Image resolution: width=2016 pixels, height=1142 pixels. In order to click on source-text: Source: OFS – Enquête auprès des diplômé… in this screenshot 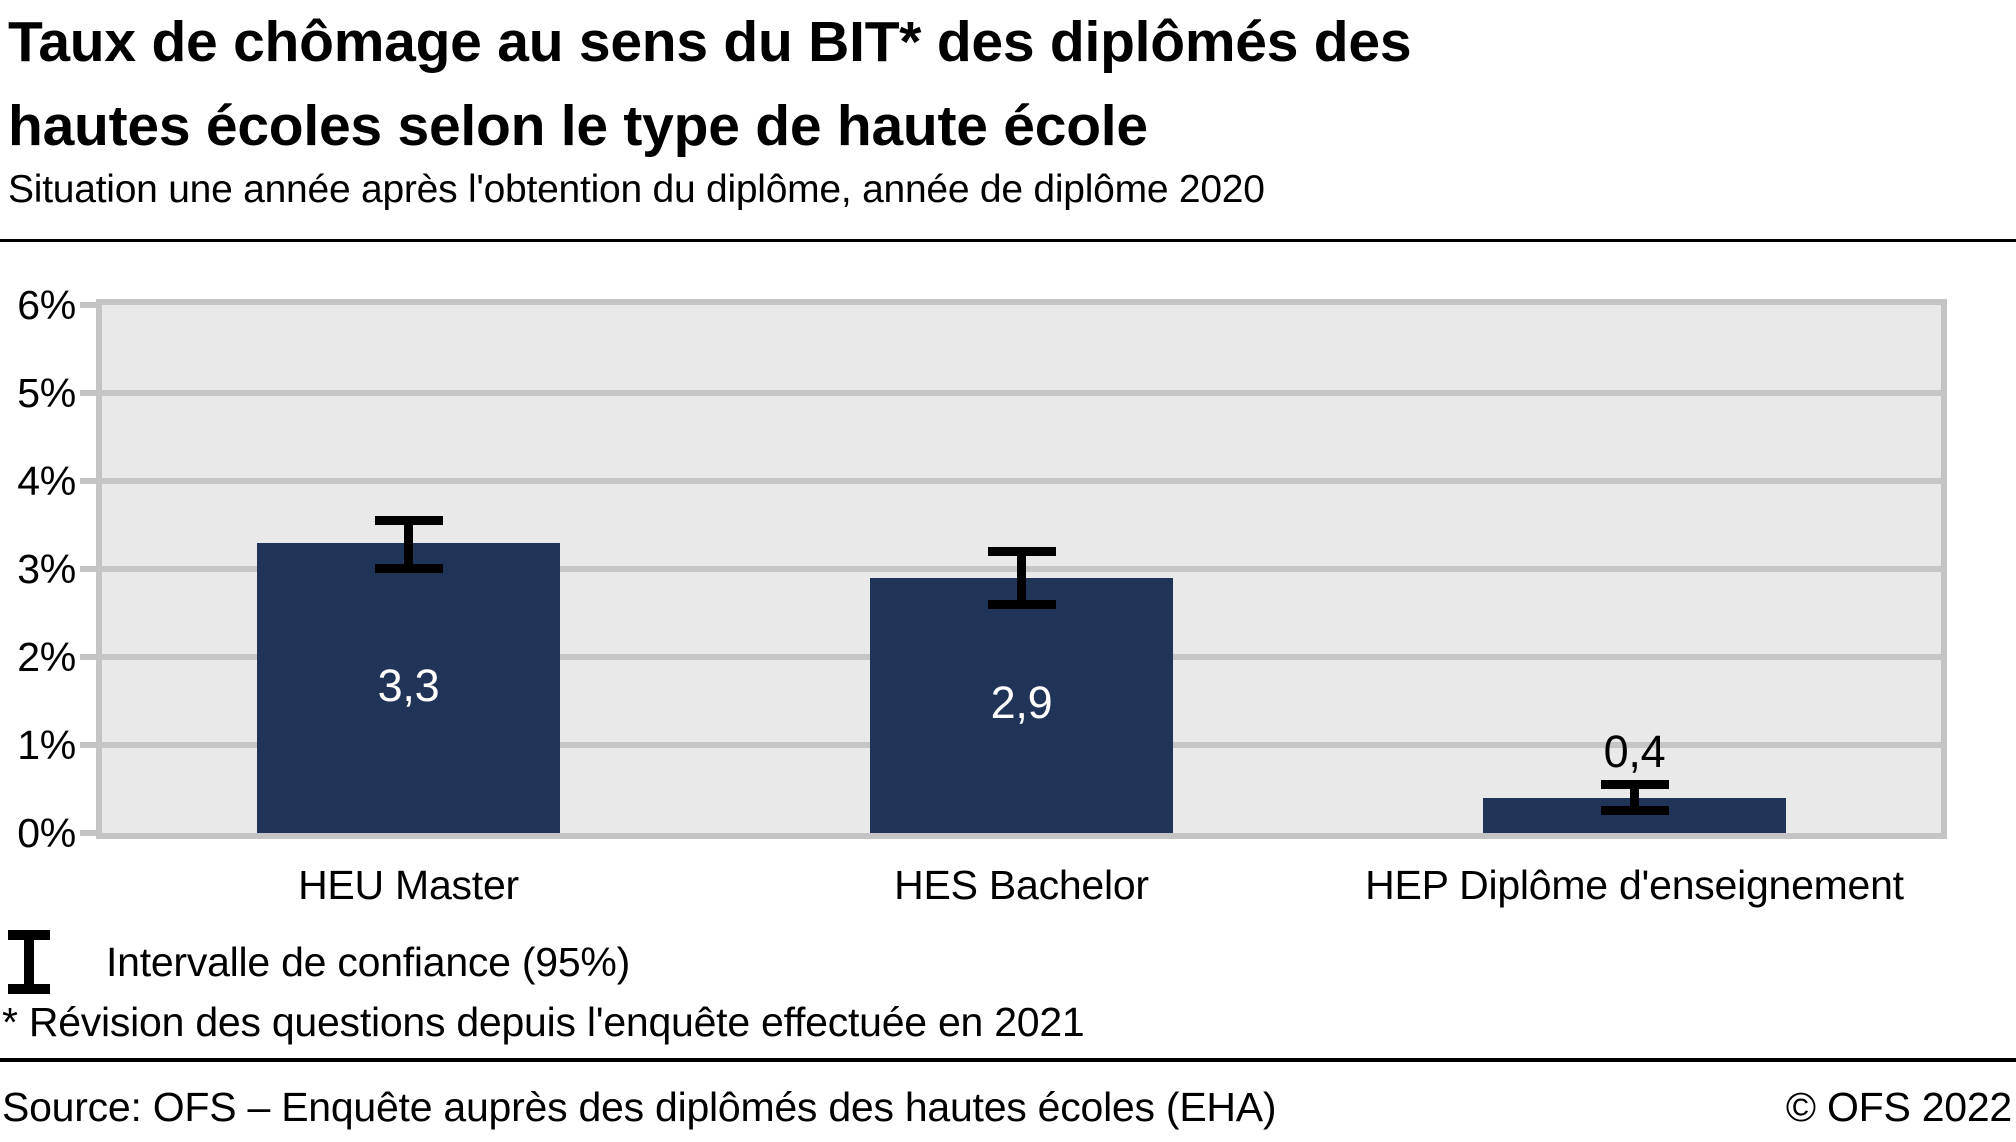, I will do `click(639, 1107)`.